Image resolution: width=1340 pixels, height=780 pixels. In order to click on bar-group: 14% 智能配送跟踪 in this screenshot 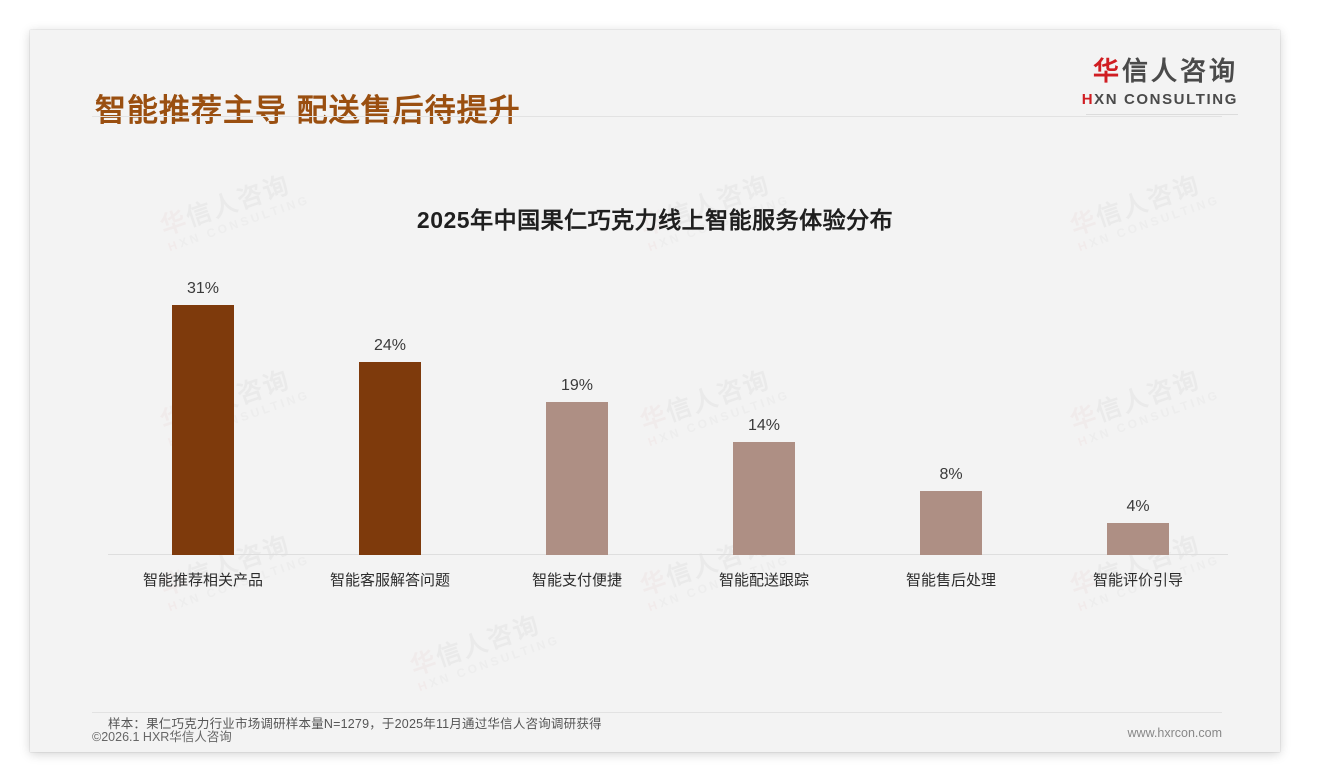, I will do `click(764, 431)`.